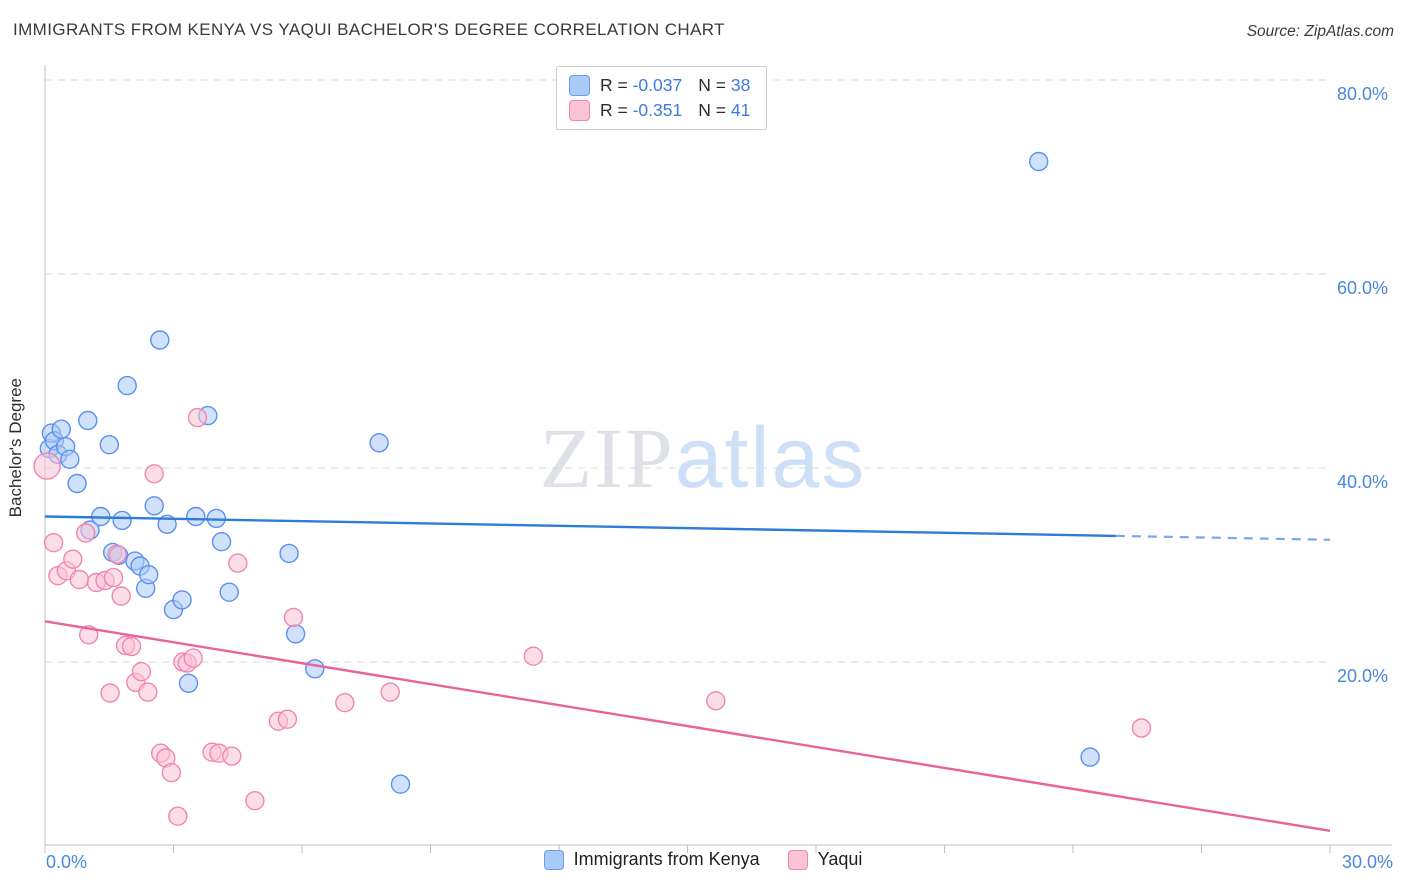 The width and height of the screenshot is (1406, 892). What do you see at coordinates (797, 859) in the screenshot?
I see `yaqui-swatch` at bounding box center [797, 859].